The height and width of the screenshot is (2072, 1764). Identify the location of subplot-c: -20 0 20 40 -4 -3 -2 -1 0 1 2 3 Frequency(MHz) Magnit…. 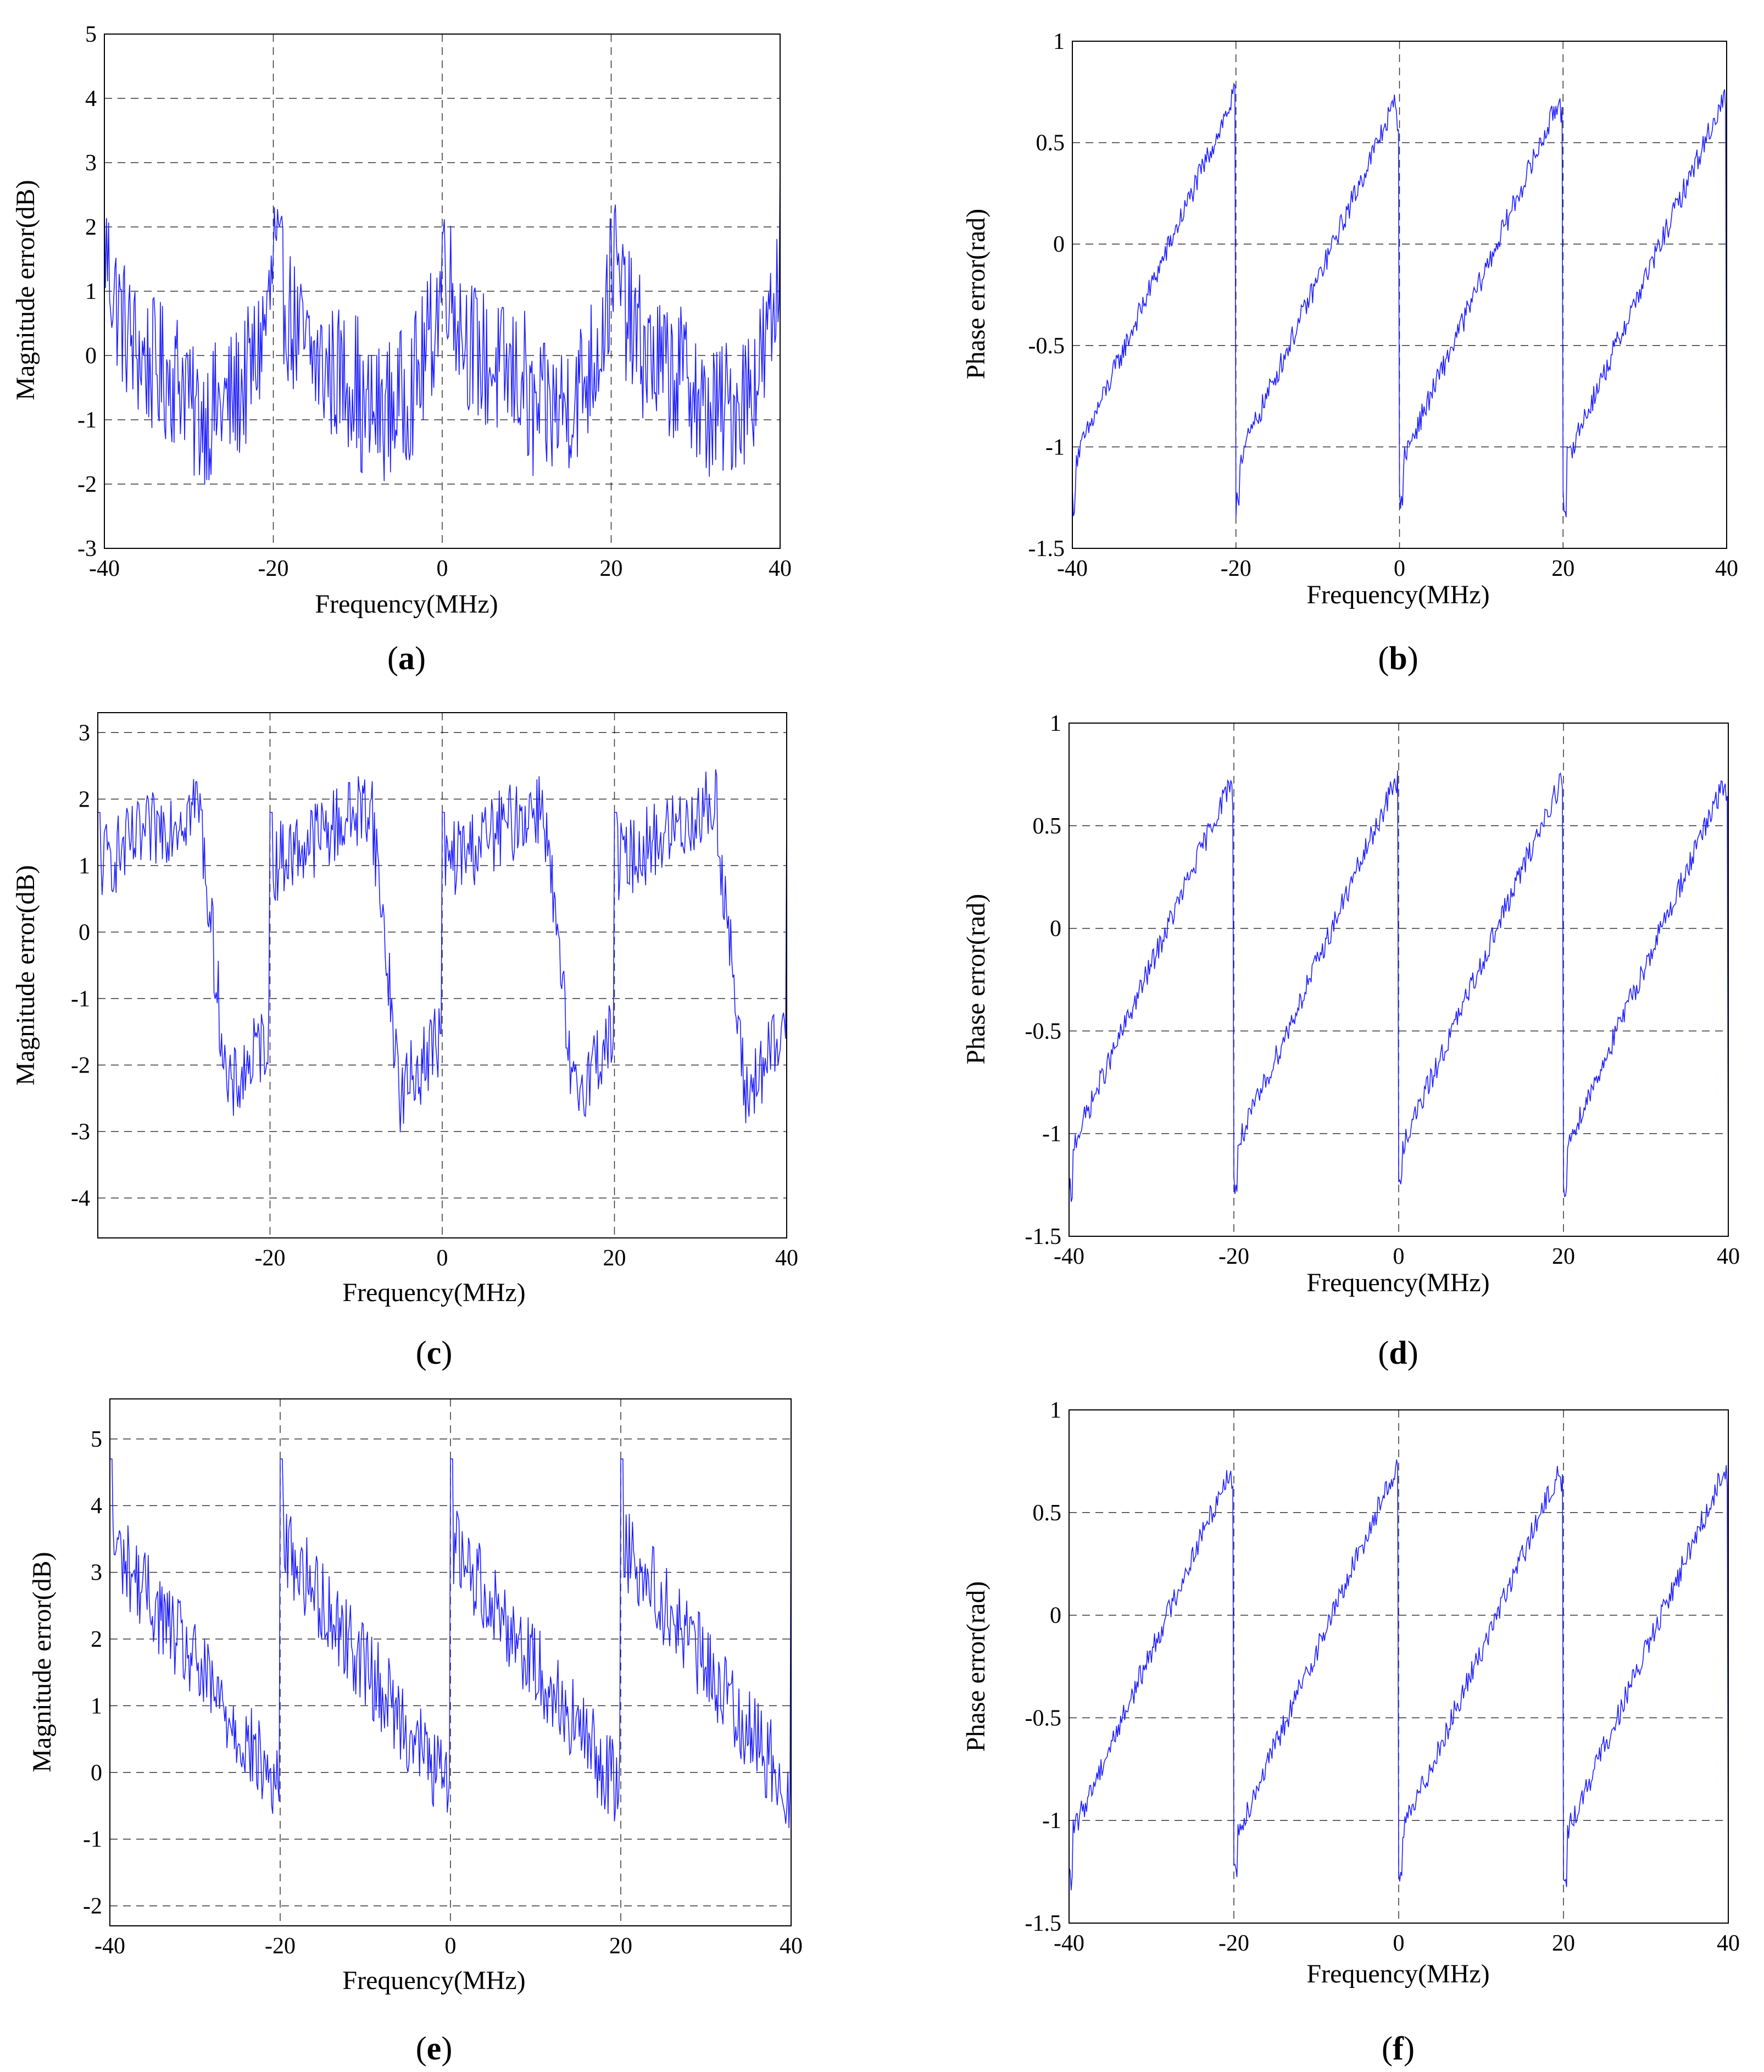
(404, 1041).